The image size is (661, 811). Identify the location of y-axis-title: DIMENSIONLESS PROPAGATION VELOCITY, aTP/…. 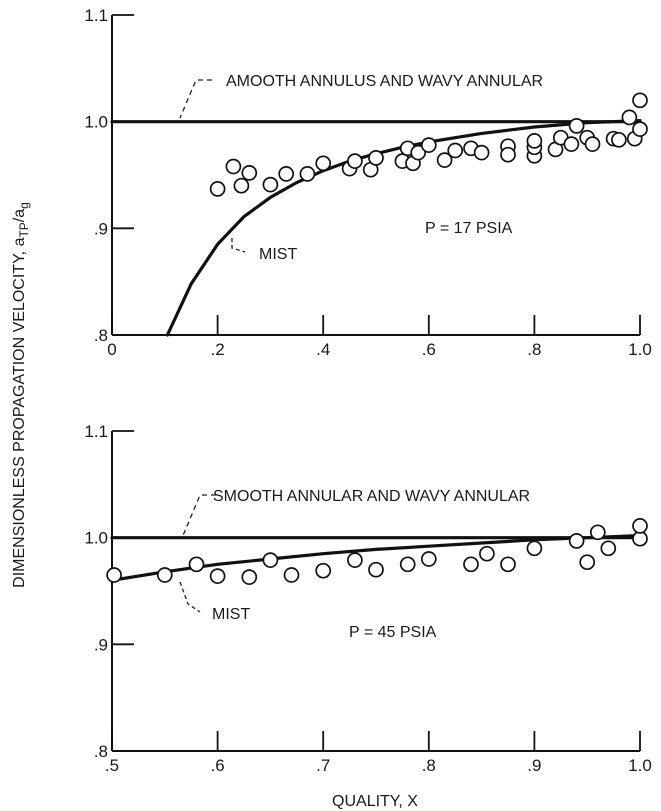
(21, 395).